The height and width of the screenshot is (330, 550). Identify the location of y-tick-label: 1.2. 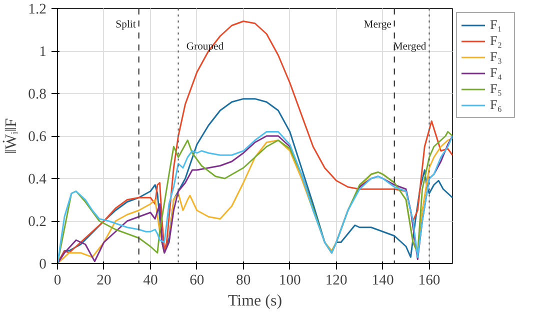
(37, 10).